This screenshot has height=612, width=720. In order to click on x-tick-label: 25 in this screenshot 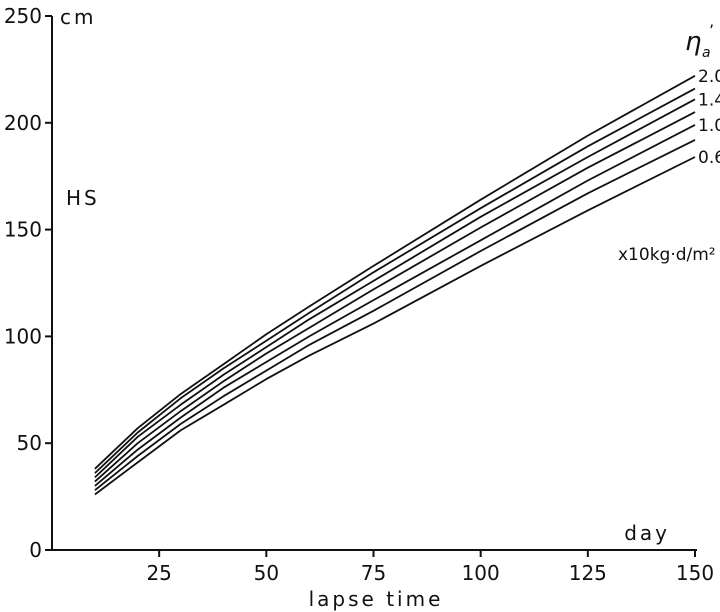, I will do `click(158, 573)`.